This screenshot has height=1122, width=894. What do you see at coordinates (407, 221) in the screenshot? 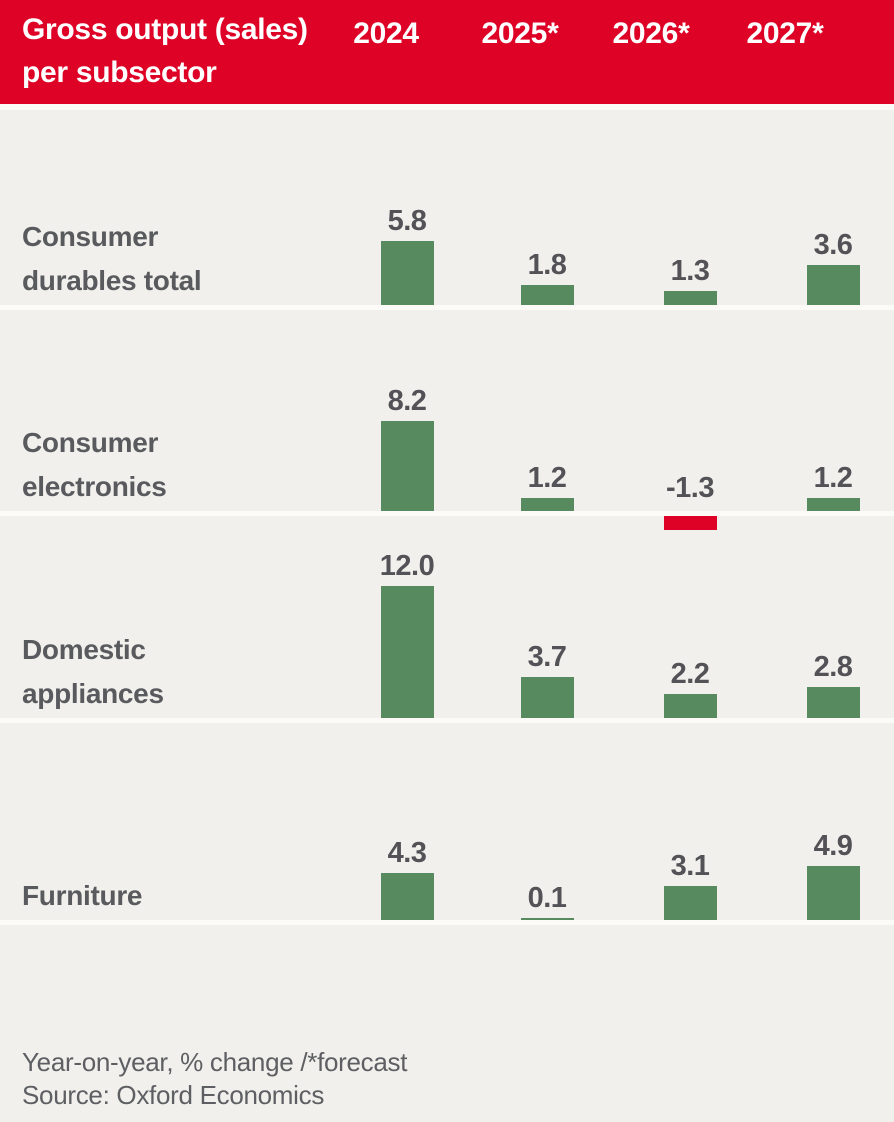
I see `bar-value-label: 5.8` at bounding box center [407, 221].